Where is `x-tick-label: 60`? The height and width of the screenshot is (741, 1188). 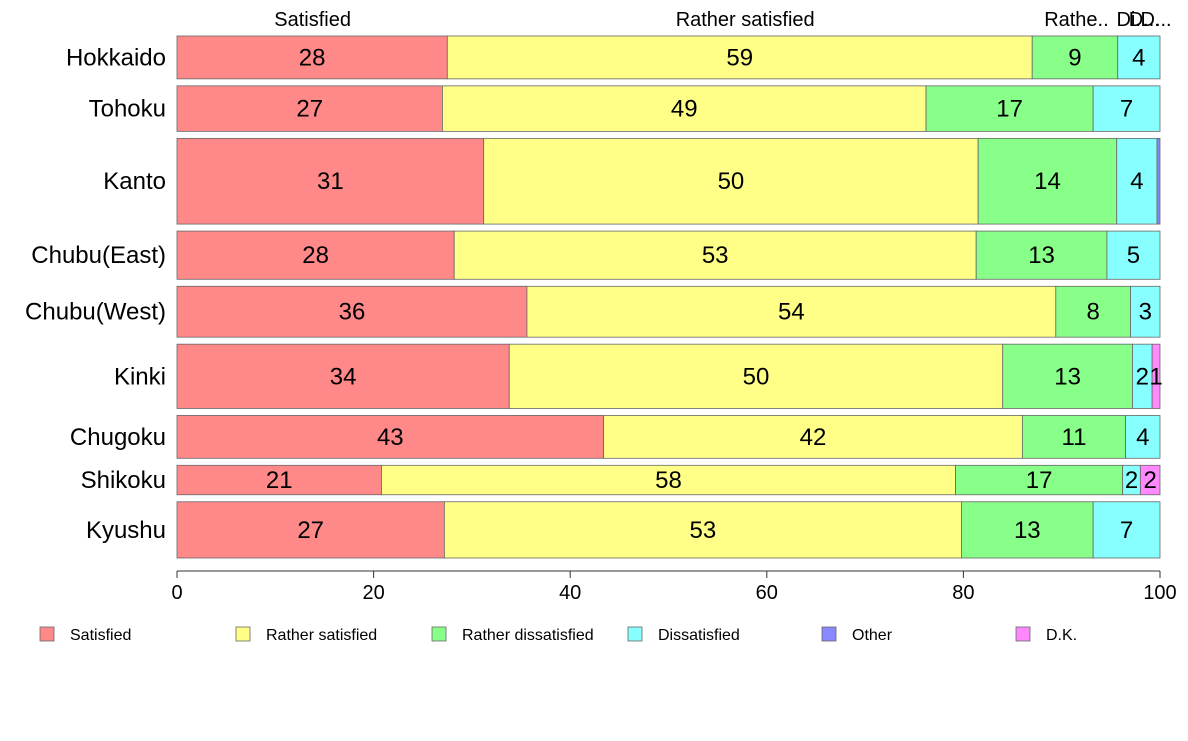 x-tick-label: 60 is located at coordinates (767, 593).